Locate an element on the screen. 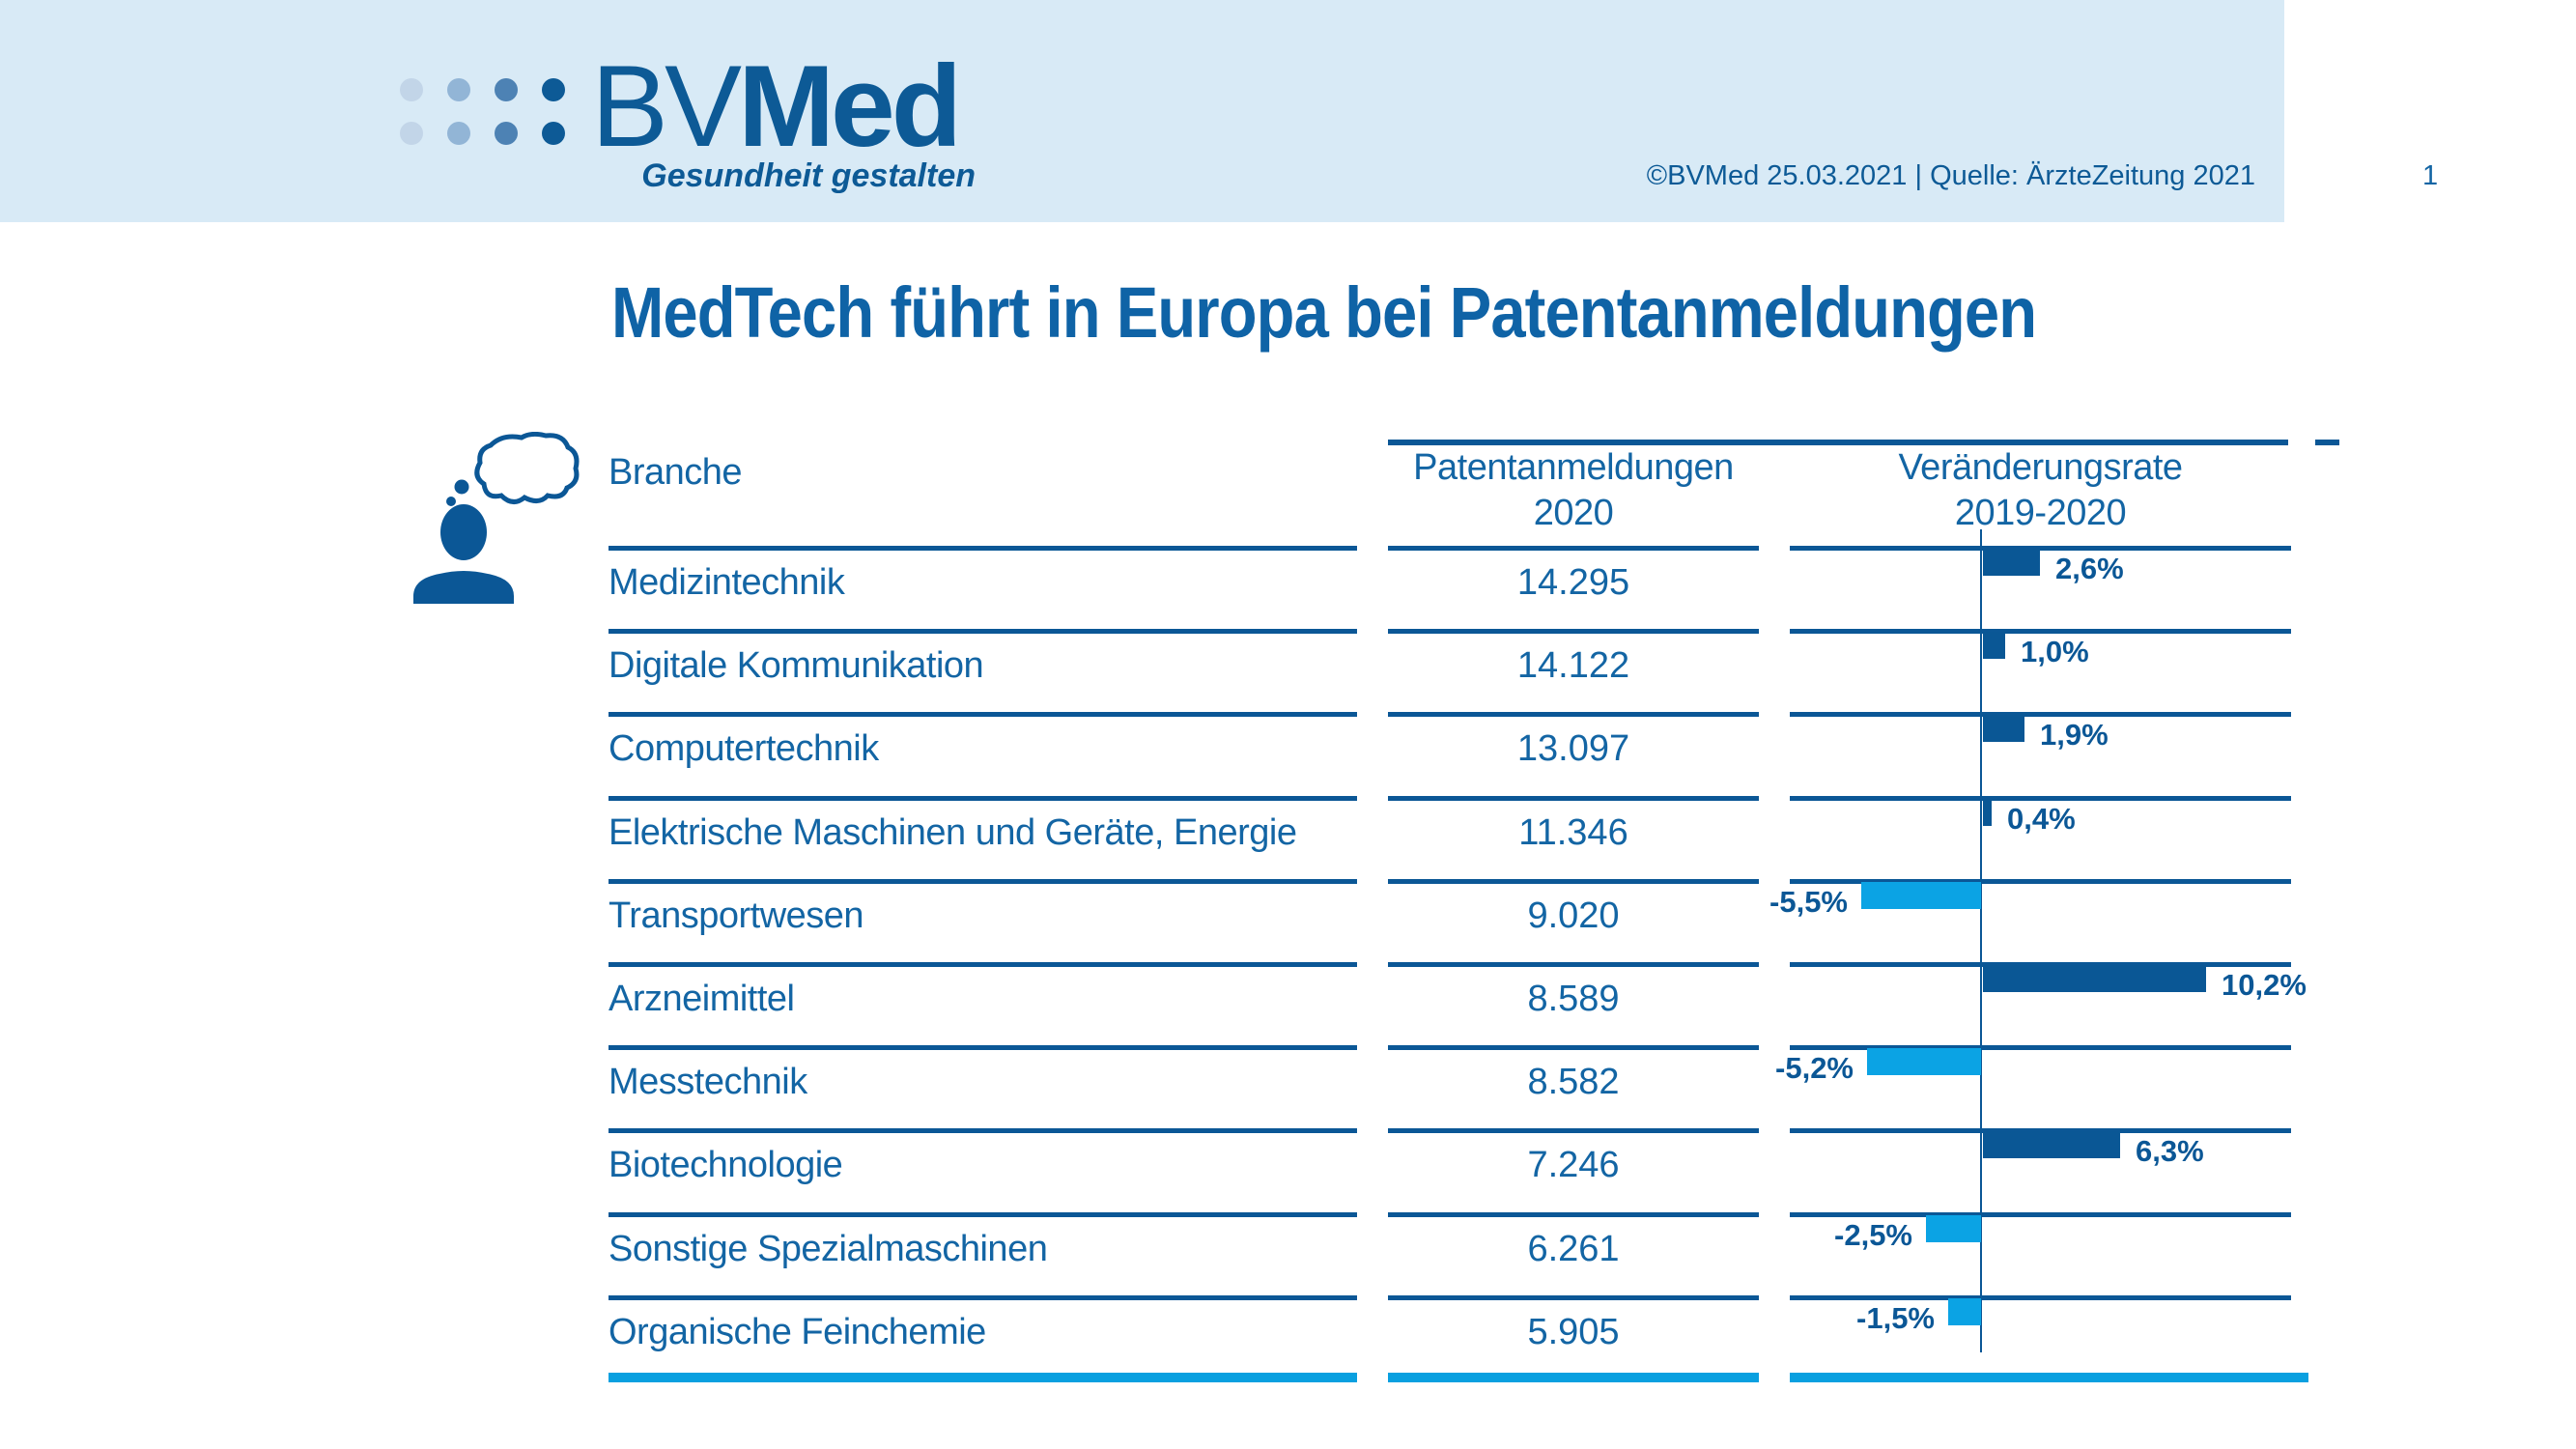 The image size is (2576, 1449). rate-label: 1,9% is located at coordinates (2074, 735).